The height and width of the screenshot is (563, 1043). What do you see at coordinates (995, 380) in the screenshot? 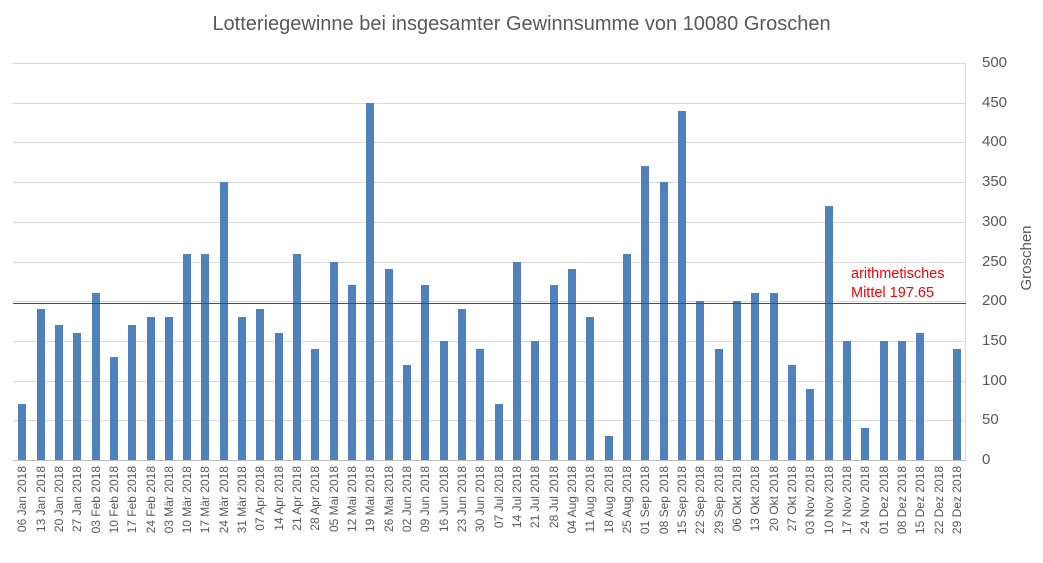
I see `y-tick-label: 100` at bounding box center [995, 380].